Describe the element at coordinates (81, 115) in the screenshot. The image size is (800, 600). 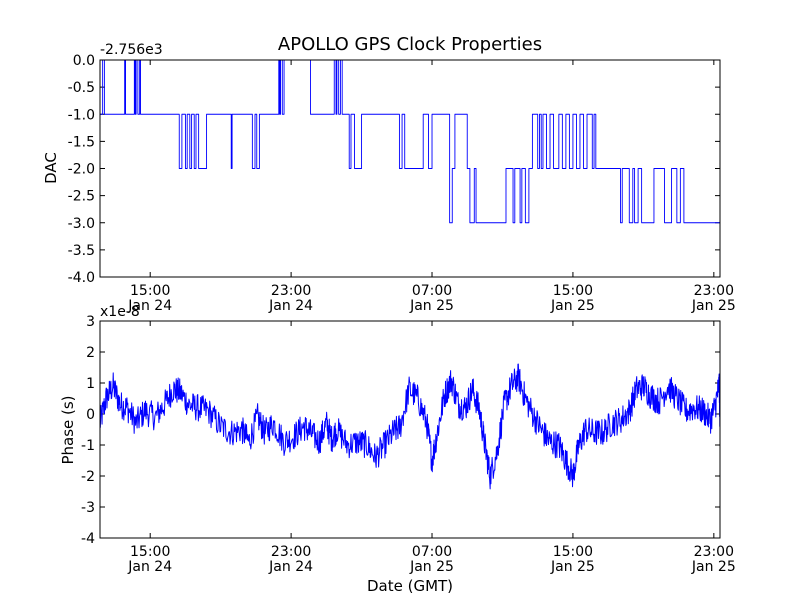
I see `top-y-tick-label: -1.0` at that location.